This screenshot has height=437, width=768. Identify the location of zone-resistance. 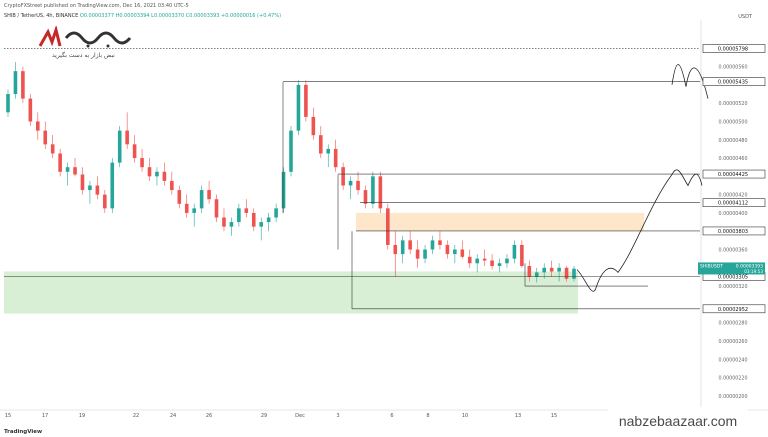
(500, 221).